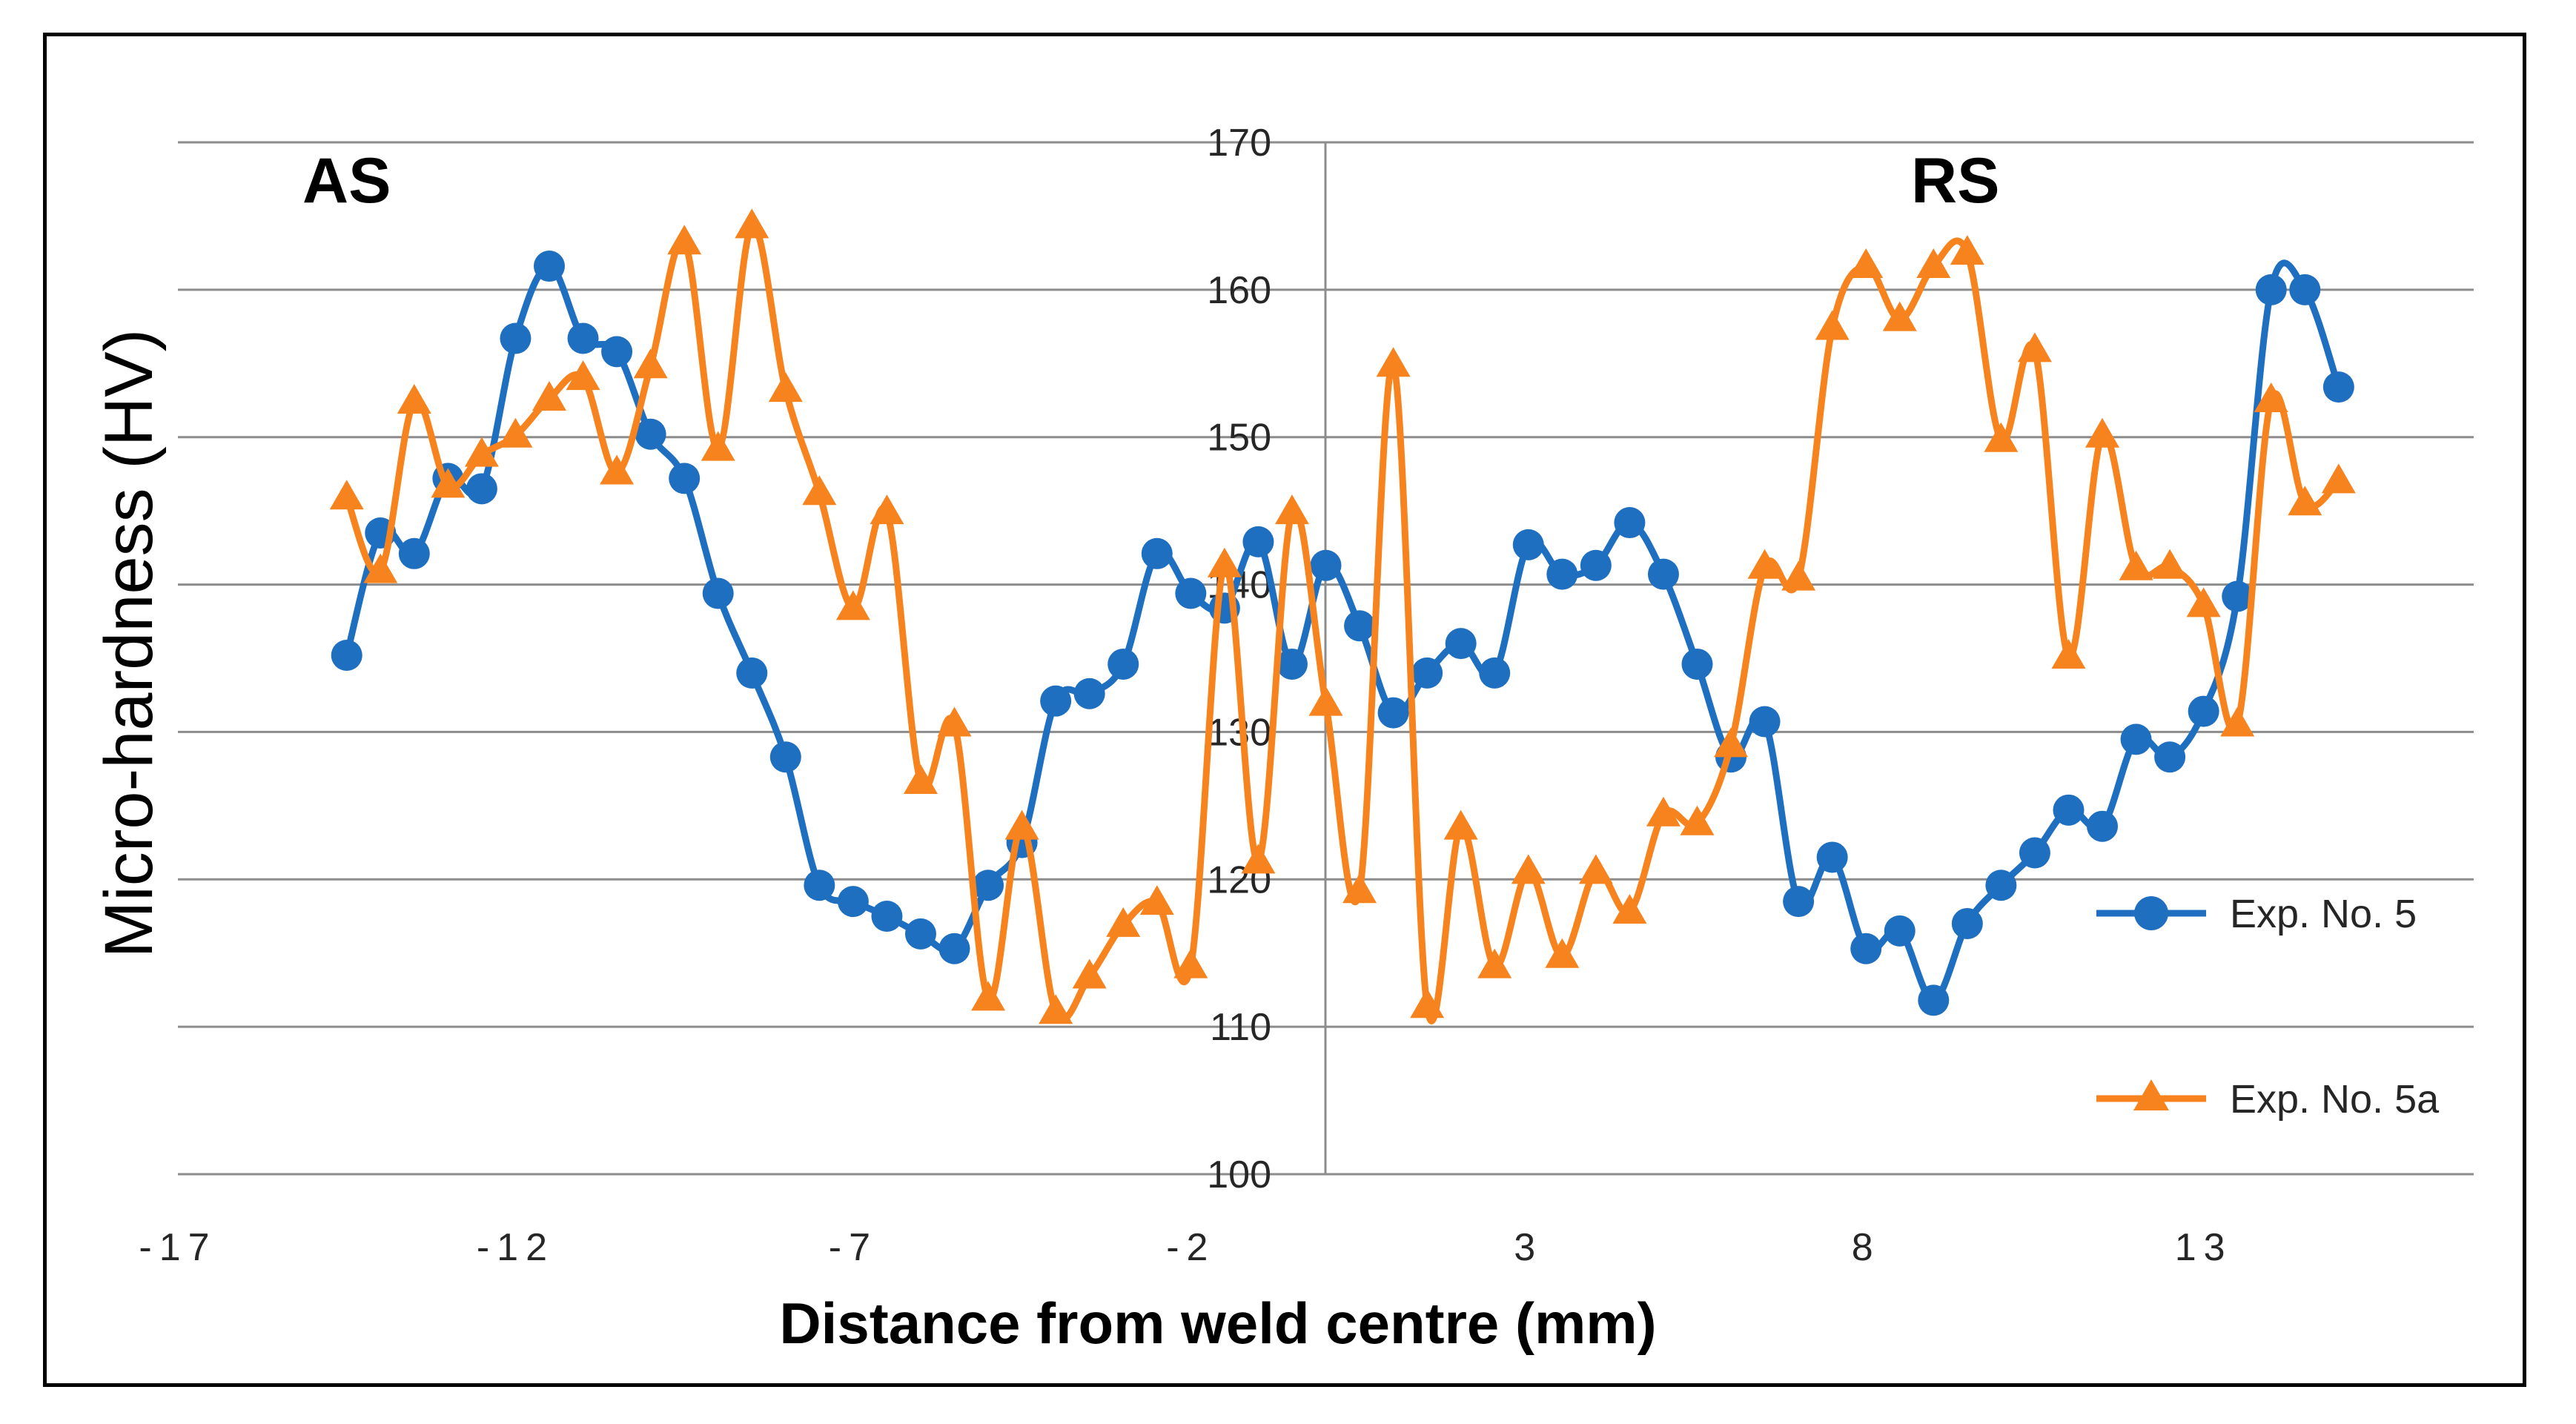 Image resolution: width=2576 pixels, height=1424 pixels. Describe the element at coordinates (2268, 1007) in the screenshot. I see `legend: Exp. No. 5 Exp. No. 5a` at that location.